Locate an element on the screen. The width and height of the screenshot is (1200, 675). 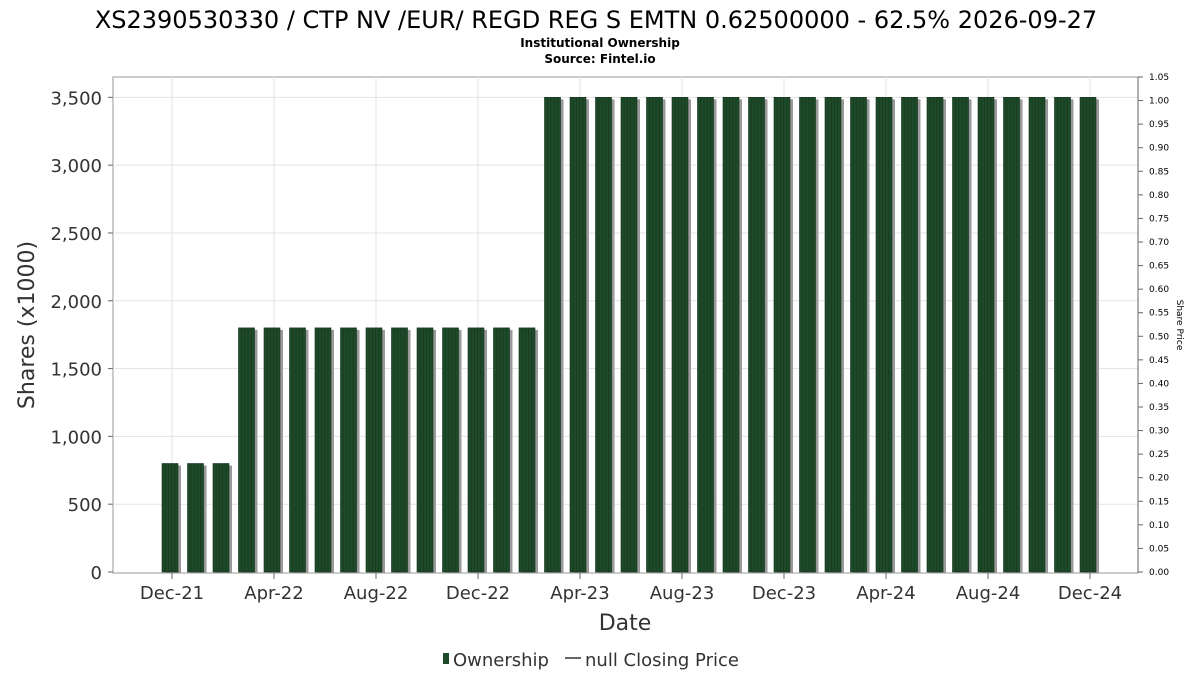
left-axis-ticks: 0 500 1,000 1,500 2,000 2,500 3,000 3,500 is located at coordinates (81, 336).